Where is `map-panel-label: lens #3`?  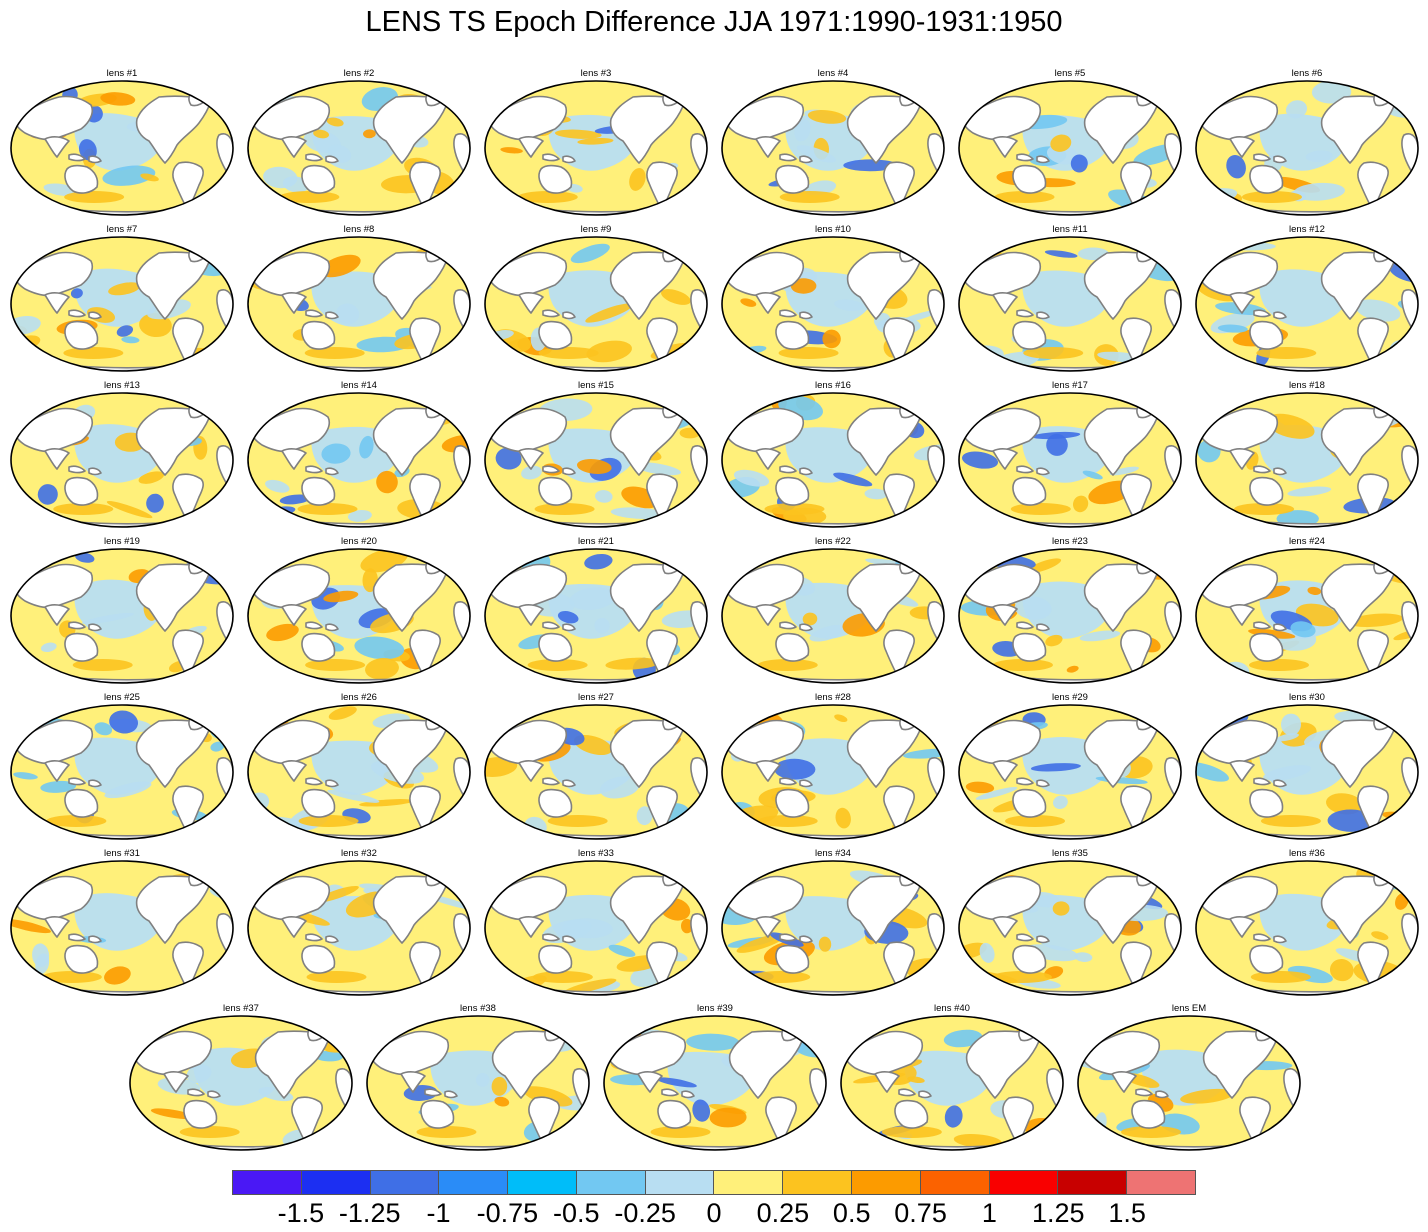
map-panel-label: lens #3 is located at coordinates (596, 73).